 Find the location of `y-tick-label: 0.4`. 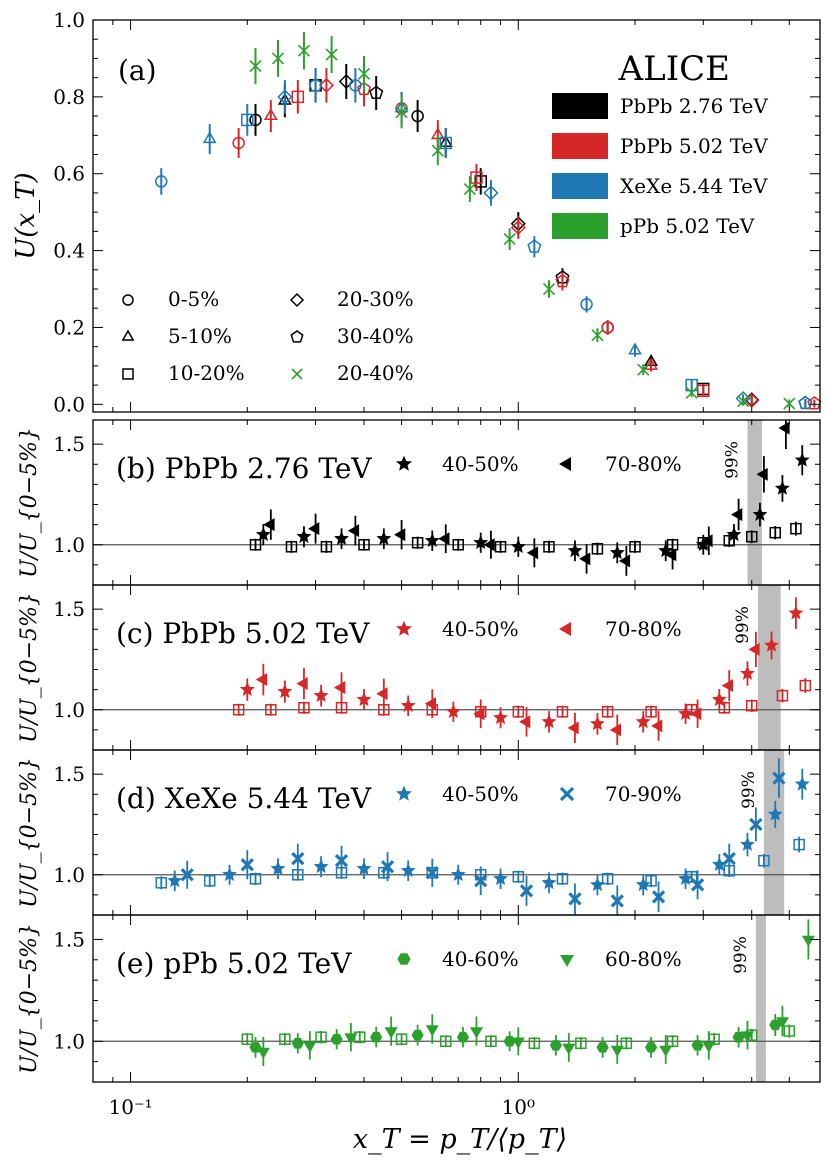

y-tick-label: 0.4 is located at coordinates (69, 251).